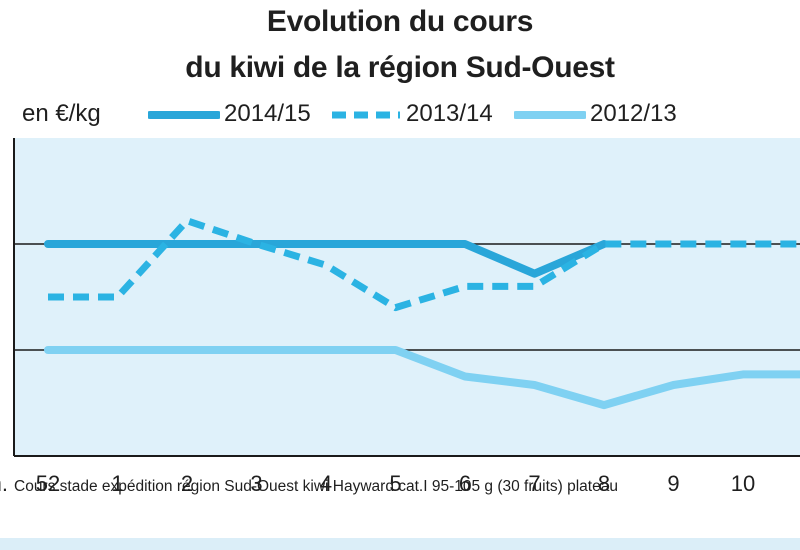  Describe the element at coordinates (395, 483) in the screenshot. I see `x-tick-label-5: 5` at that location.